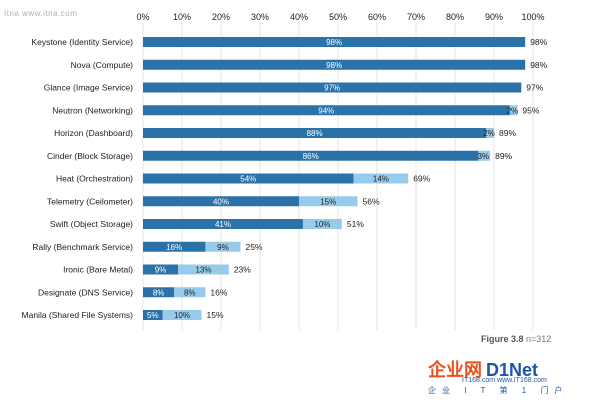 The height and width of the screenshot is (400, 600). I want to click on category-label: Heat (Orchestration), so click(94, 179).